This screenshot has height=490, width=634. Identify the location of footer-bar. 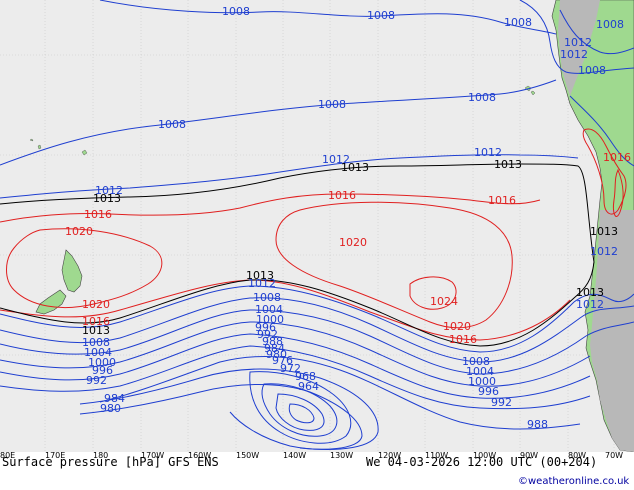
(317, 471).